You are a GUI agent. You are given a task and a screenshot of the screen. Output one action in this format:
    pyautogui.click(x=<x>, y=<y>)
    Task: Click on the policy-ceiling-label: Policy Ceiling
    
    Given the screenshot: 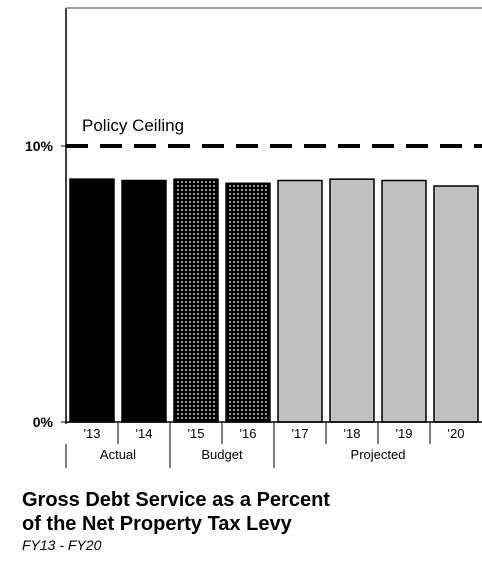 What is the action you would take?
    pyautogui.click(x=133, y=125)
    